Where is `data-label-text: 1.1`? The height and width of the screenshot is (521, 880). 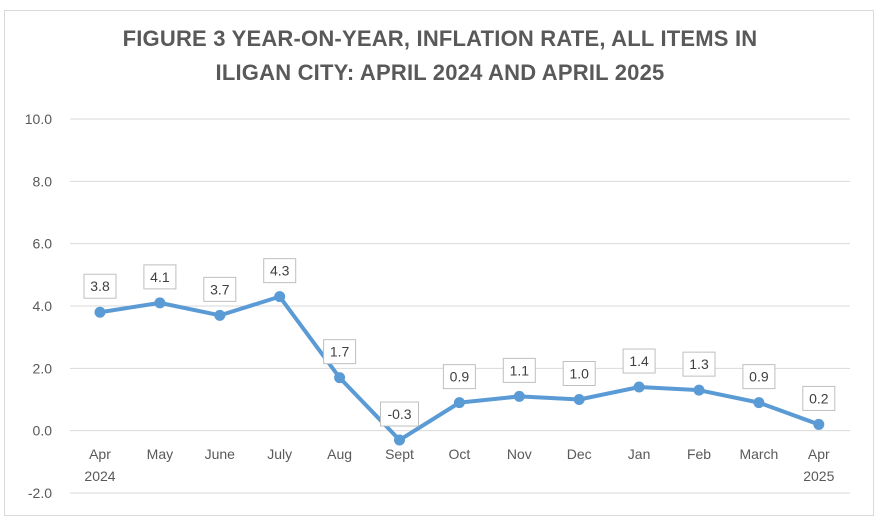 data-label-text: 1.1 is located at coordinates (520, 370).